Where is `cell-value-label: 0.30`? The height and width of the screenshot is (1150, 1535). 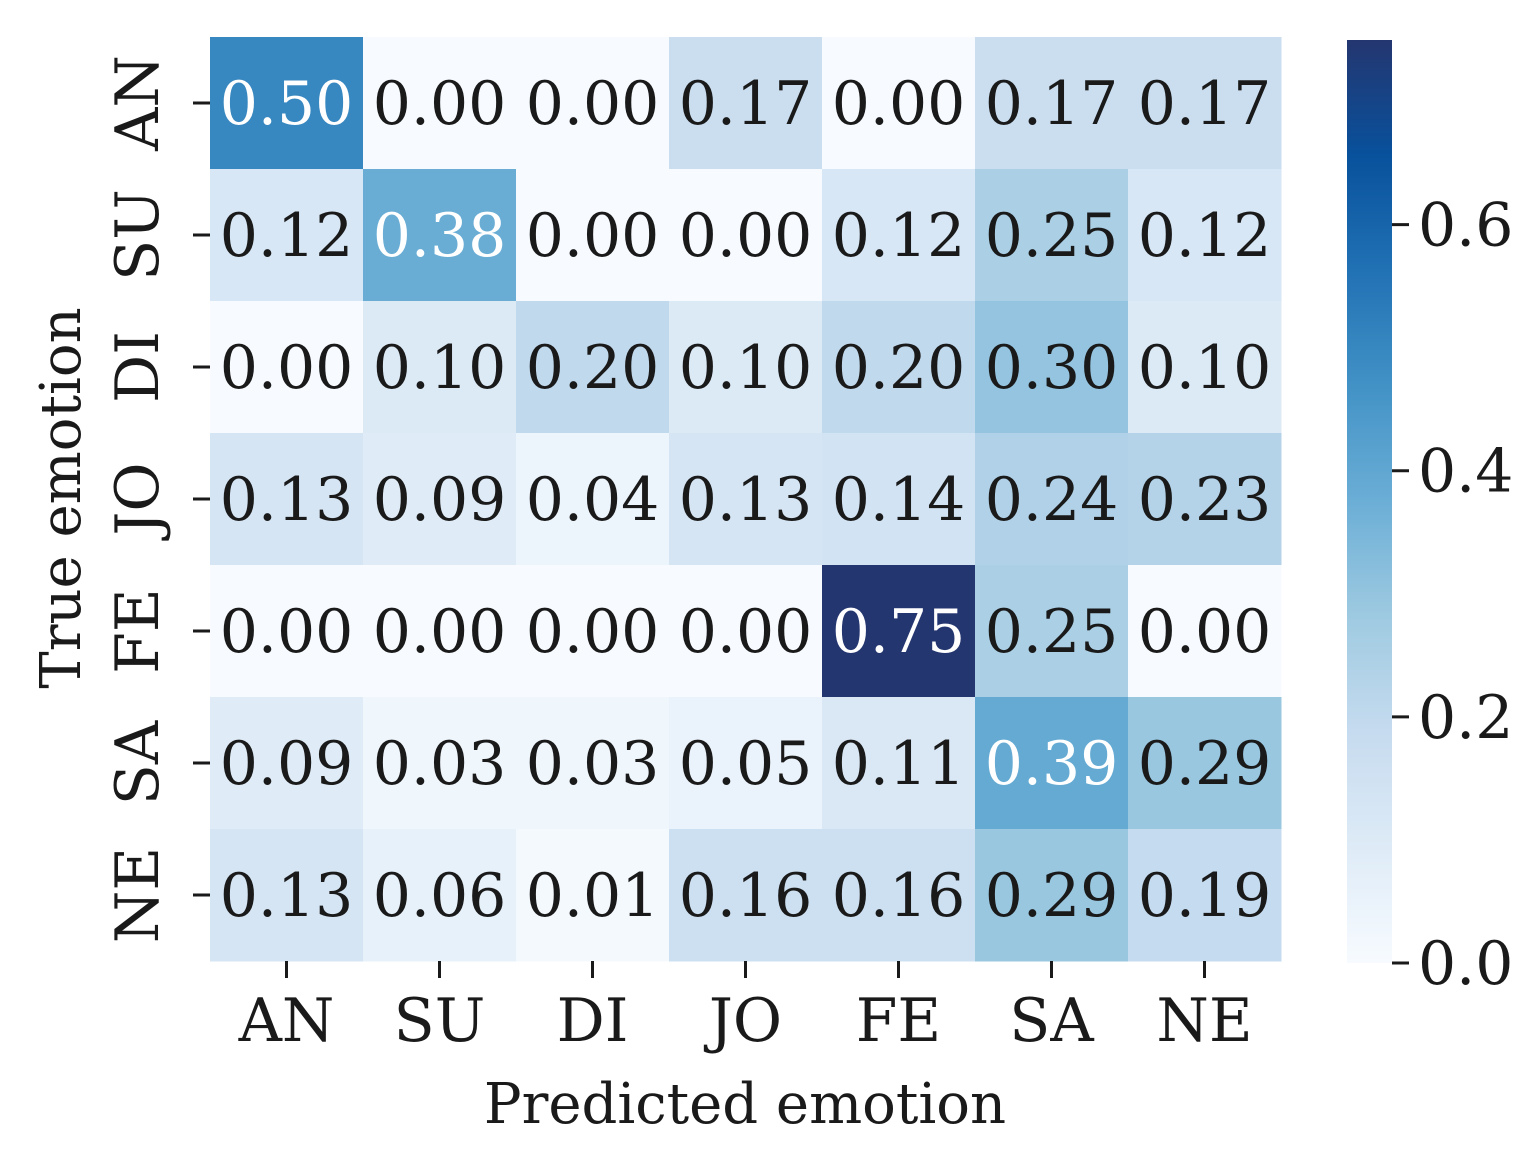
cell-value-label: 0.30 is located at coordinates (1052, 368).